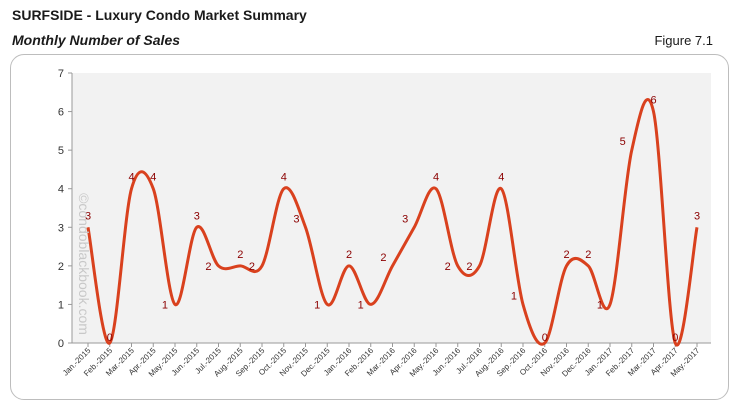 The height and width of the screenshot is (408, 739). Describe the element at coordinates (159, 15) in the screenshot. I see `chart-title: SURFSIDE - Luxury Condo Market Summary` at that location.